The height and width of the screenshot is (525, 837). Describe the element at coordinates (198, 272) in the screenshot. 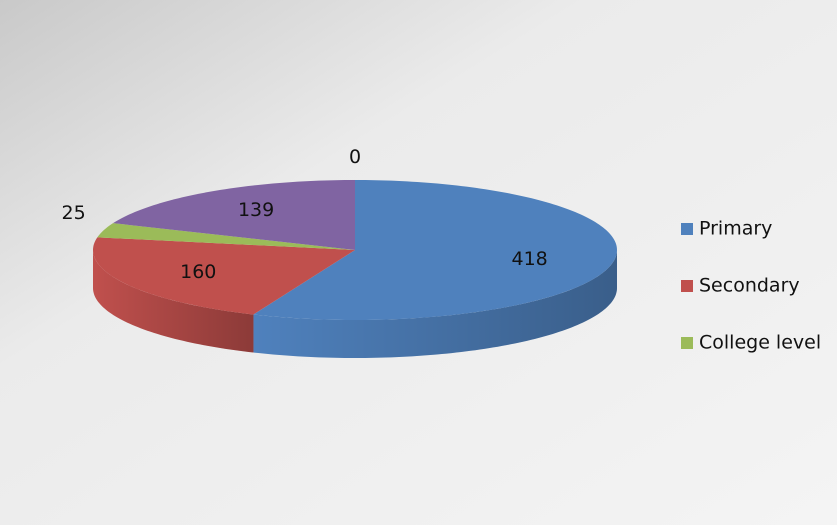

I see `data-label: 160` at that location.